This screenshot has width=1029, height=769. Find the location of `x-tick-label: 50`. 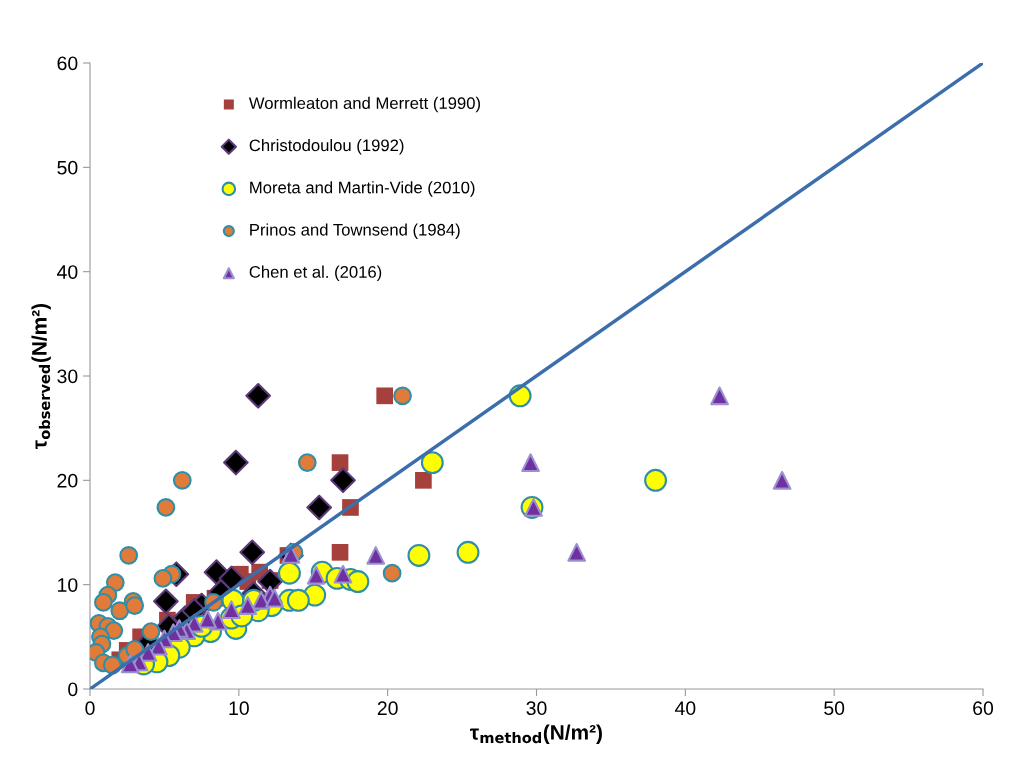

x-tick-label: 50 is located at coordinates (834, 708).